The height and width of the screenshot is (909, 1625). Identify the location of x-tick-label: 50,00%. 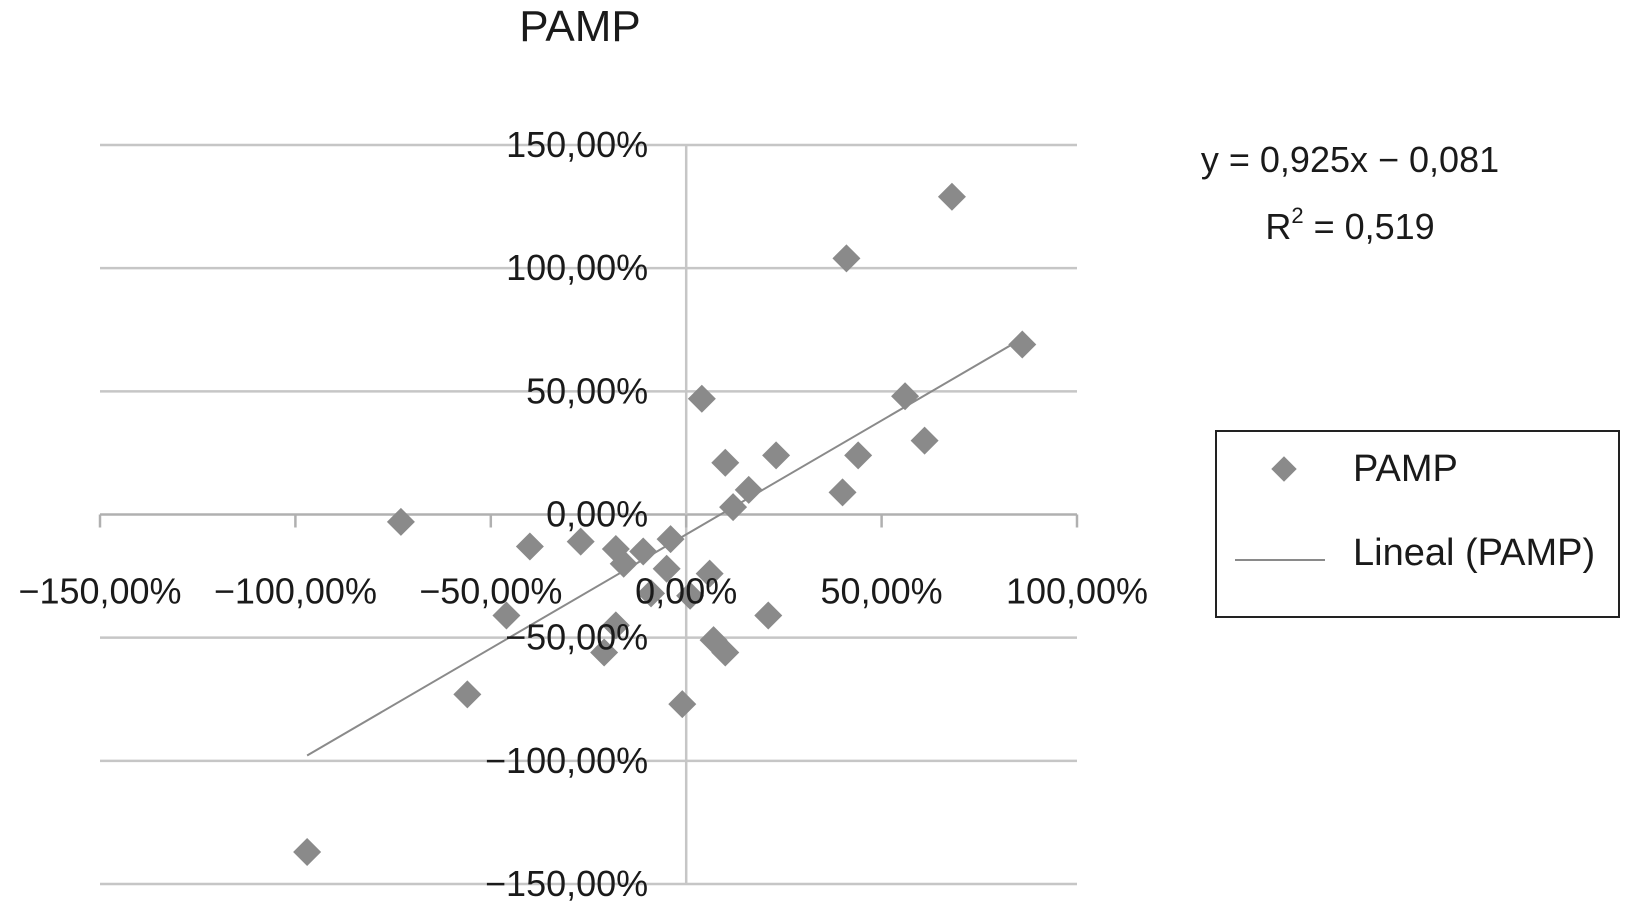
(882, 591).